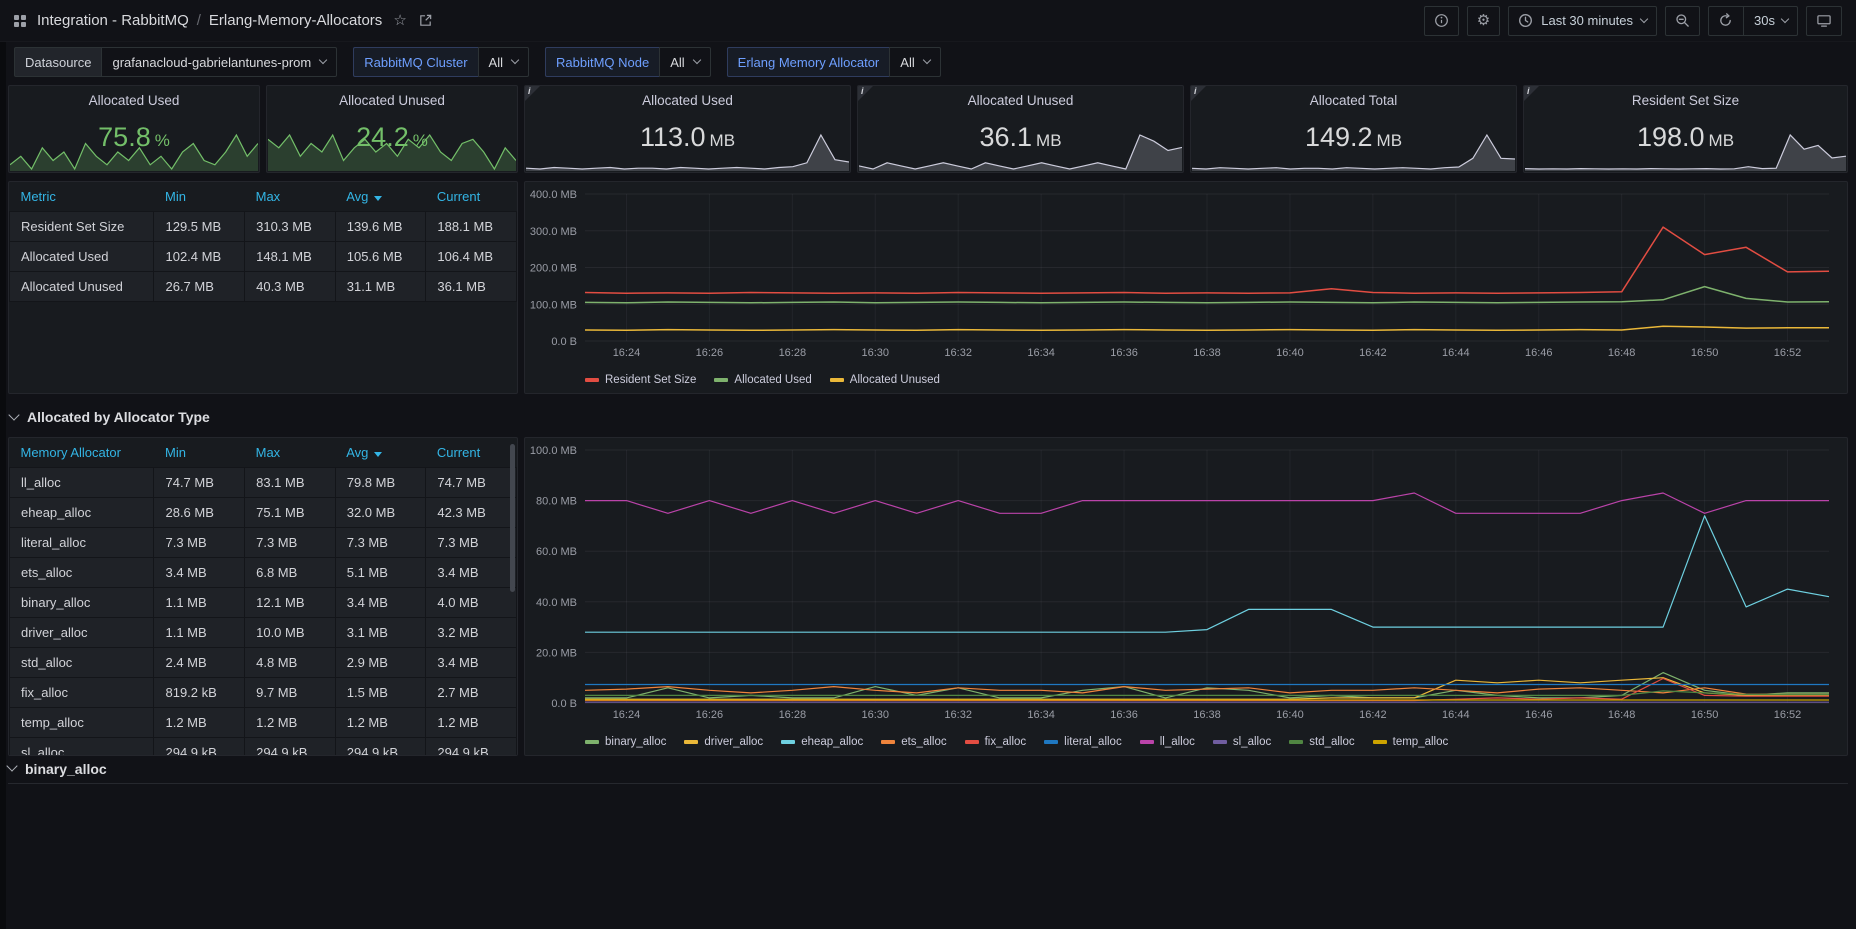 This screenshot has height=929, width=1856. What do you see at coordinates (380, 256) in the screenshot?
I see `table-cell: 105.6 MB` at bounding box center [380, 256].